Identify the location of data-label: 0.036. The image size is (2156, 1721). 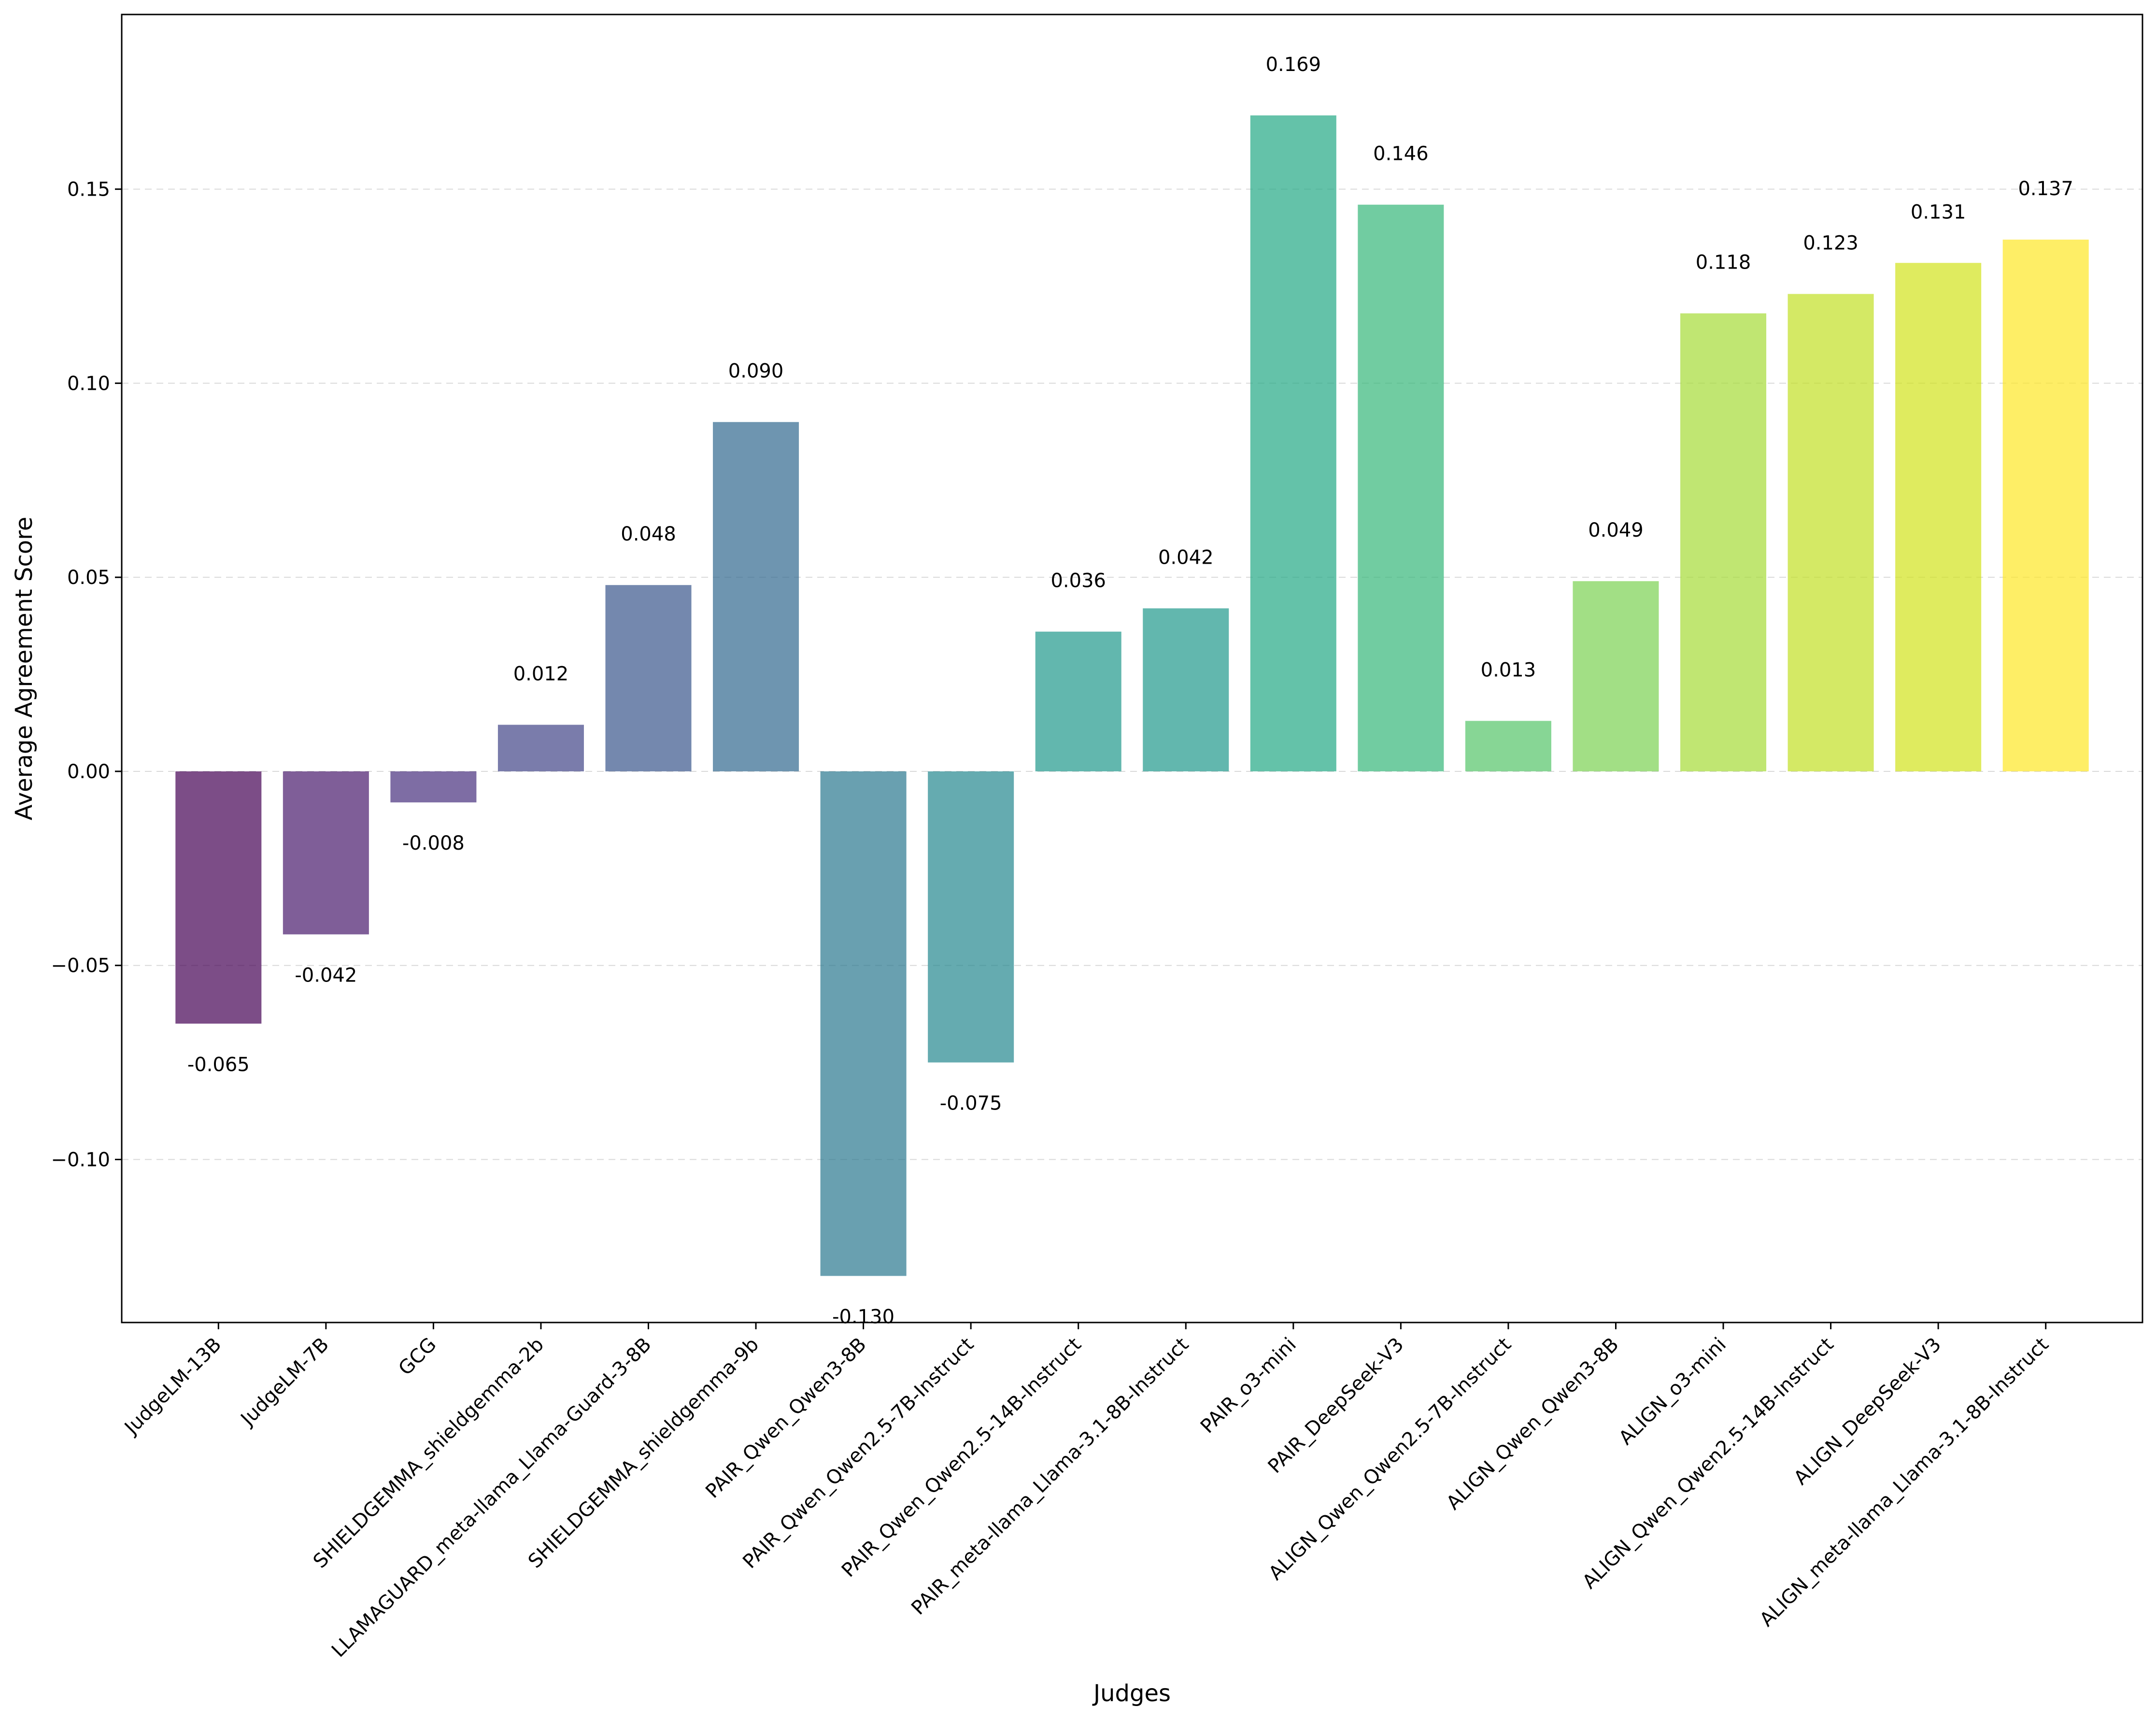
(1078, 581).